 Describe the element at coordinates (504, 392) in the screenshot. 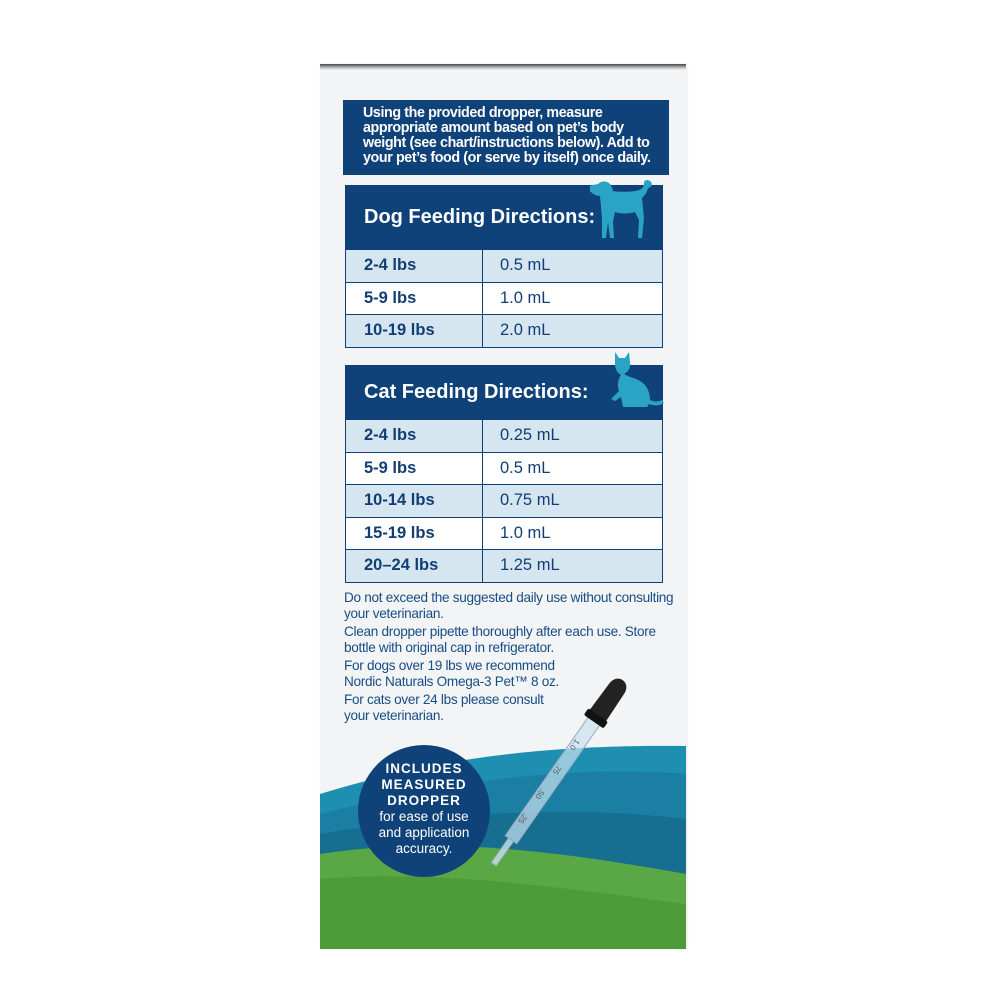

I see `cat-table-header: Cat Feeding Directions:` at that location.